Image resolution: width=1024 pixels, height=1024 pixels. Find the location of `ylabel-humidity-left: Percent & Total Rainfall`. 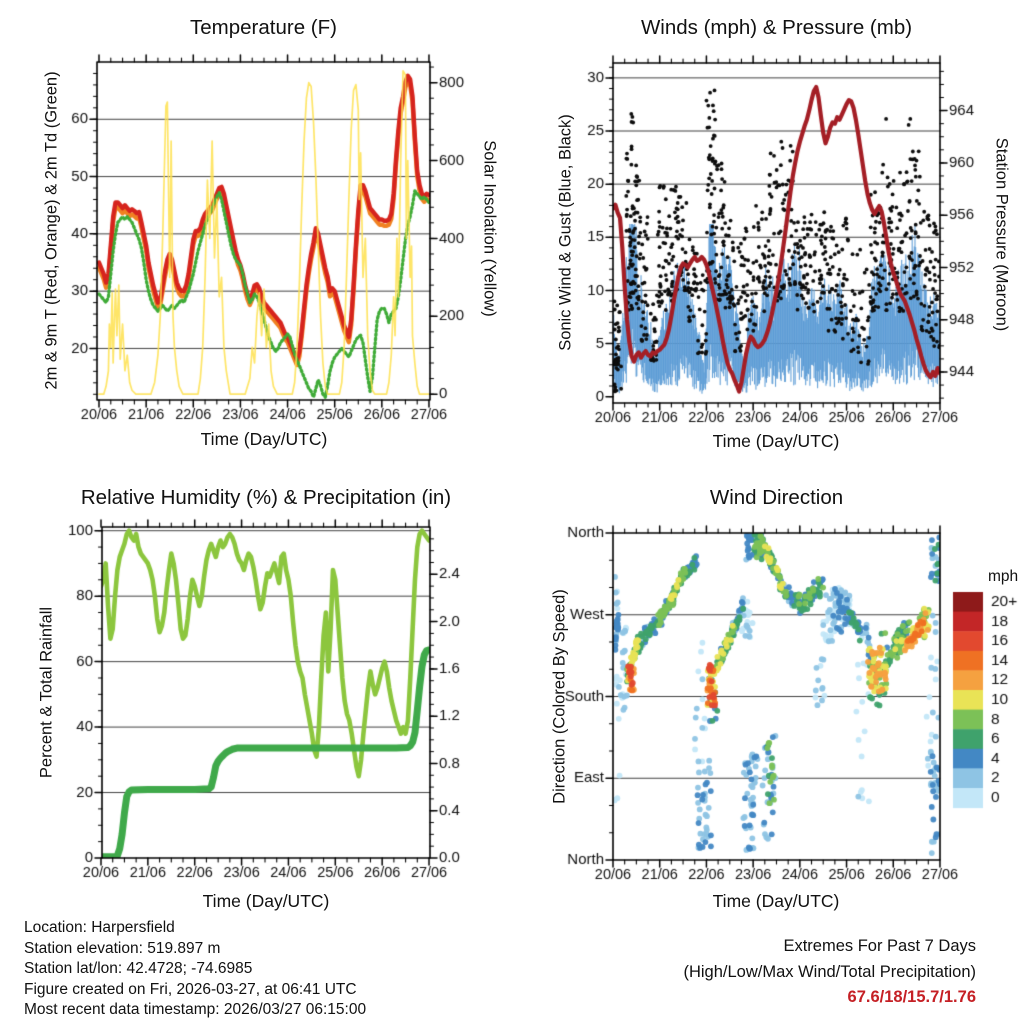

ylabel-humidity-left: Percent & Total Rainfall is located at coordinates (46, 692).